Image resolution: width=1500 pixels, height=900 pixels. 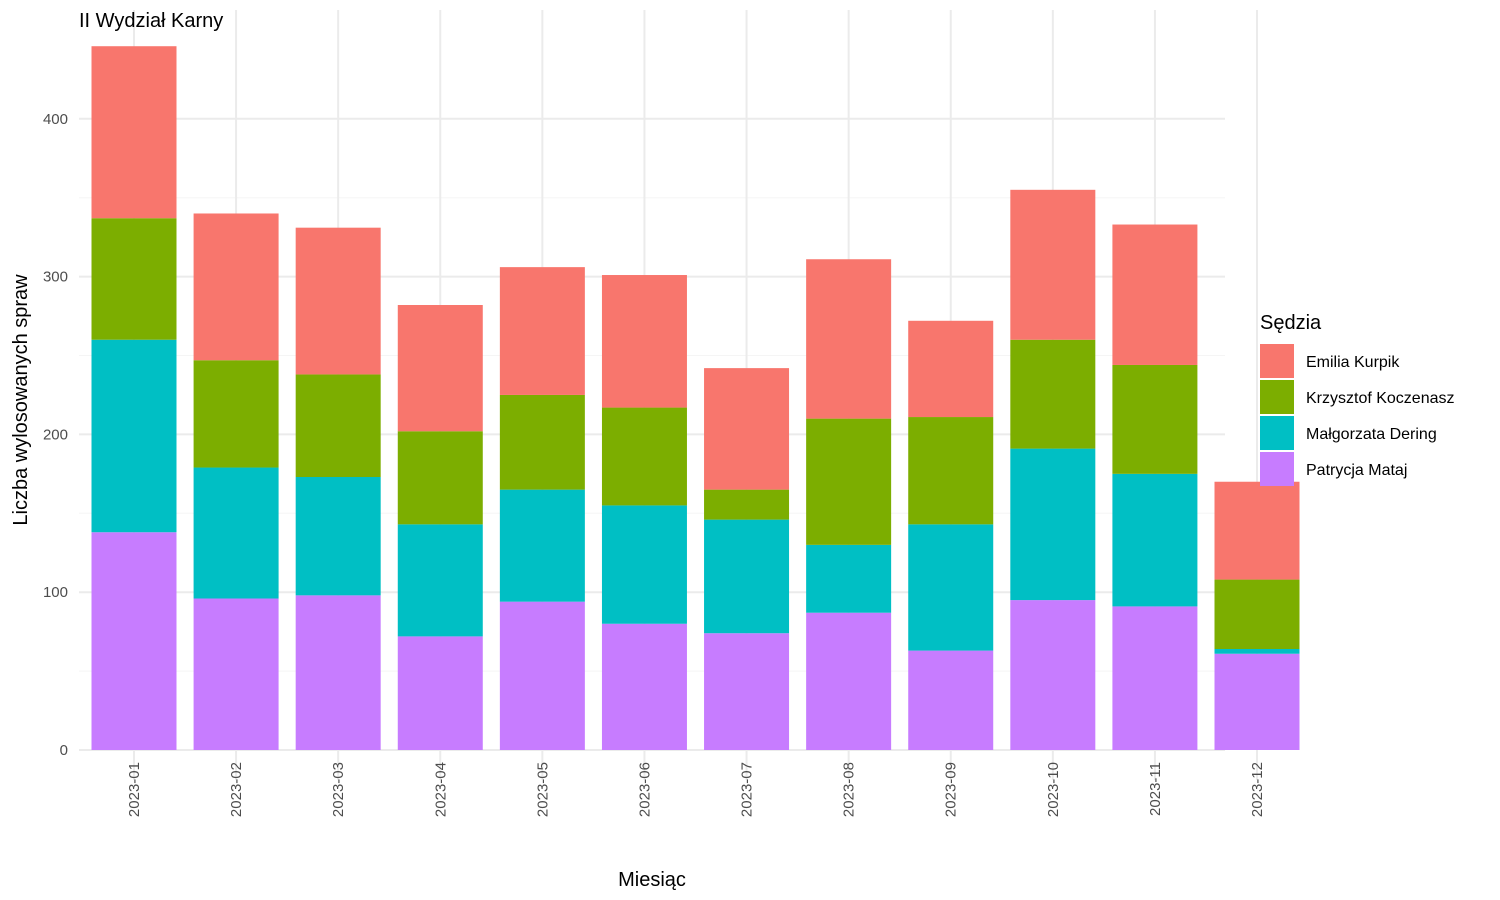 I want to click on x-tick-label: 2023-09, so click(x=951, y=789).